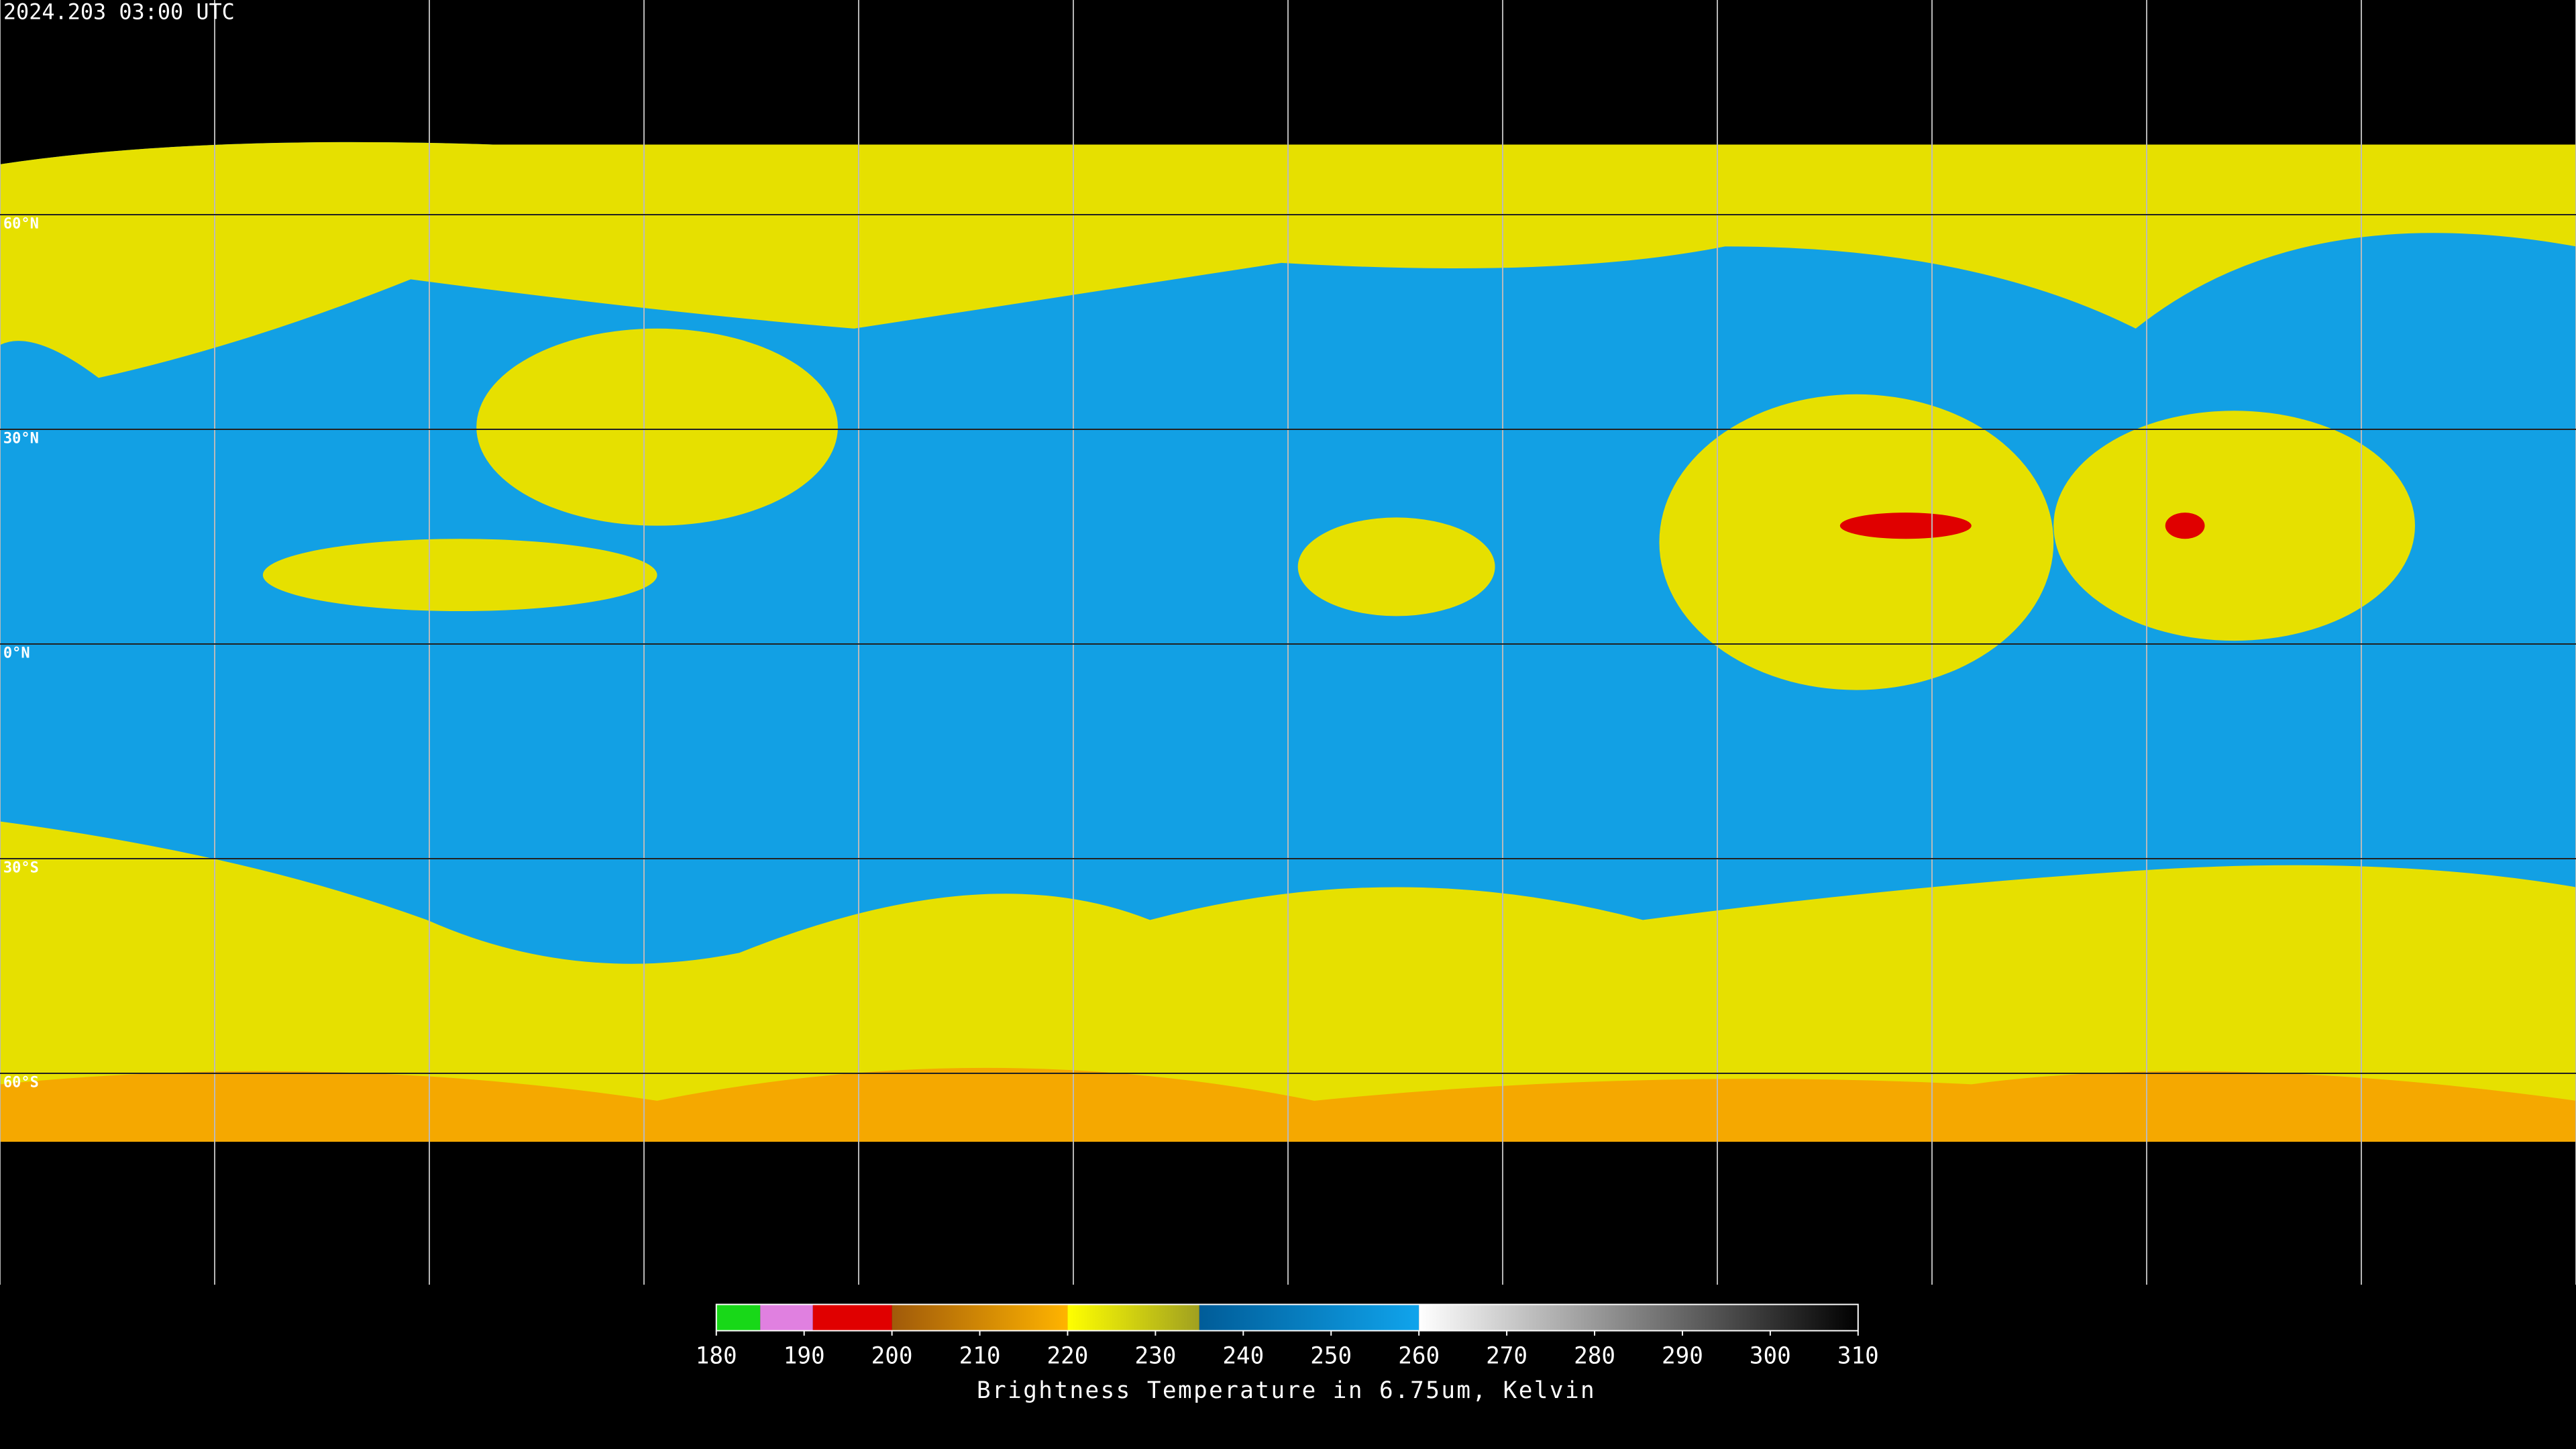 Image resolution: width=2576 pixels, height=1449 pixels. What do you see at coordinates (1331, 1355) in the screenshot?
I see `colorbar-tick-label: 250` at bounding box center [1331, 1355].